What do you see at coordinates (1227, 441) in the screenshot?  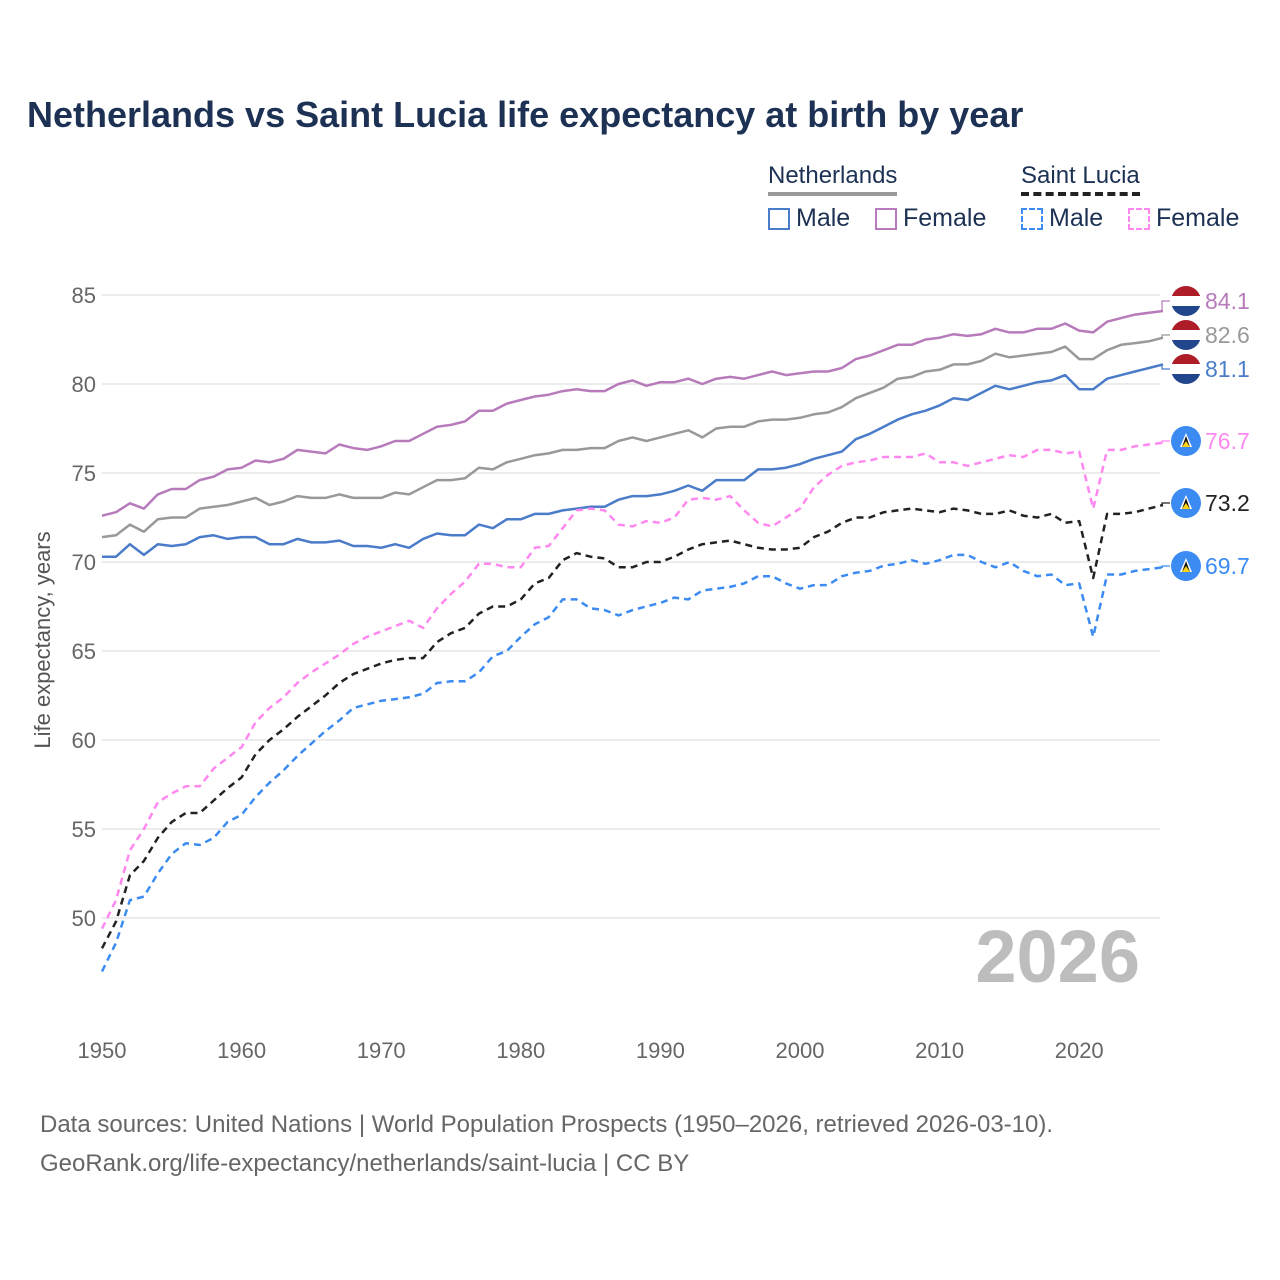 I see `end-value-label: 76.7` at bounding box center [1227, 441].